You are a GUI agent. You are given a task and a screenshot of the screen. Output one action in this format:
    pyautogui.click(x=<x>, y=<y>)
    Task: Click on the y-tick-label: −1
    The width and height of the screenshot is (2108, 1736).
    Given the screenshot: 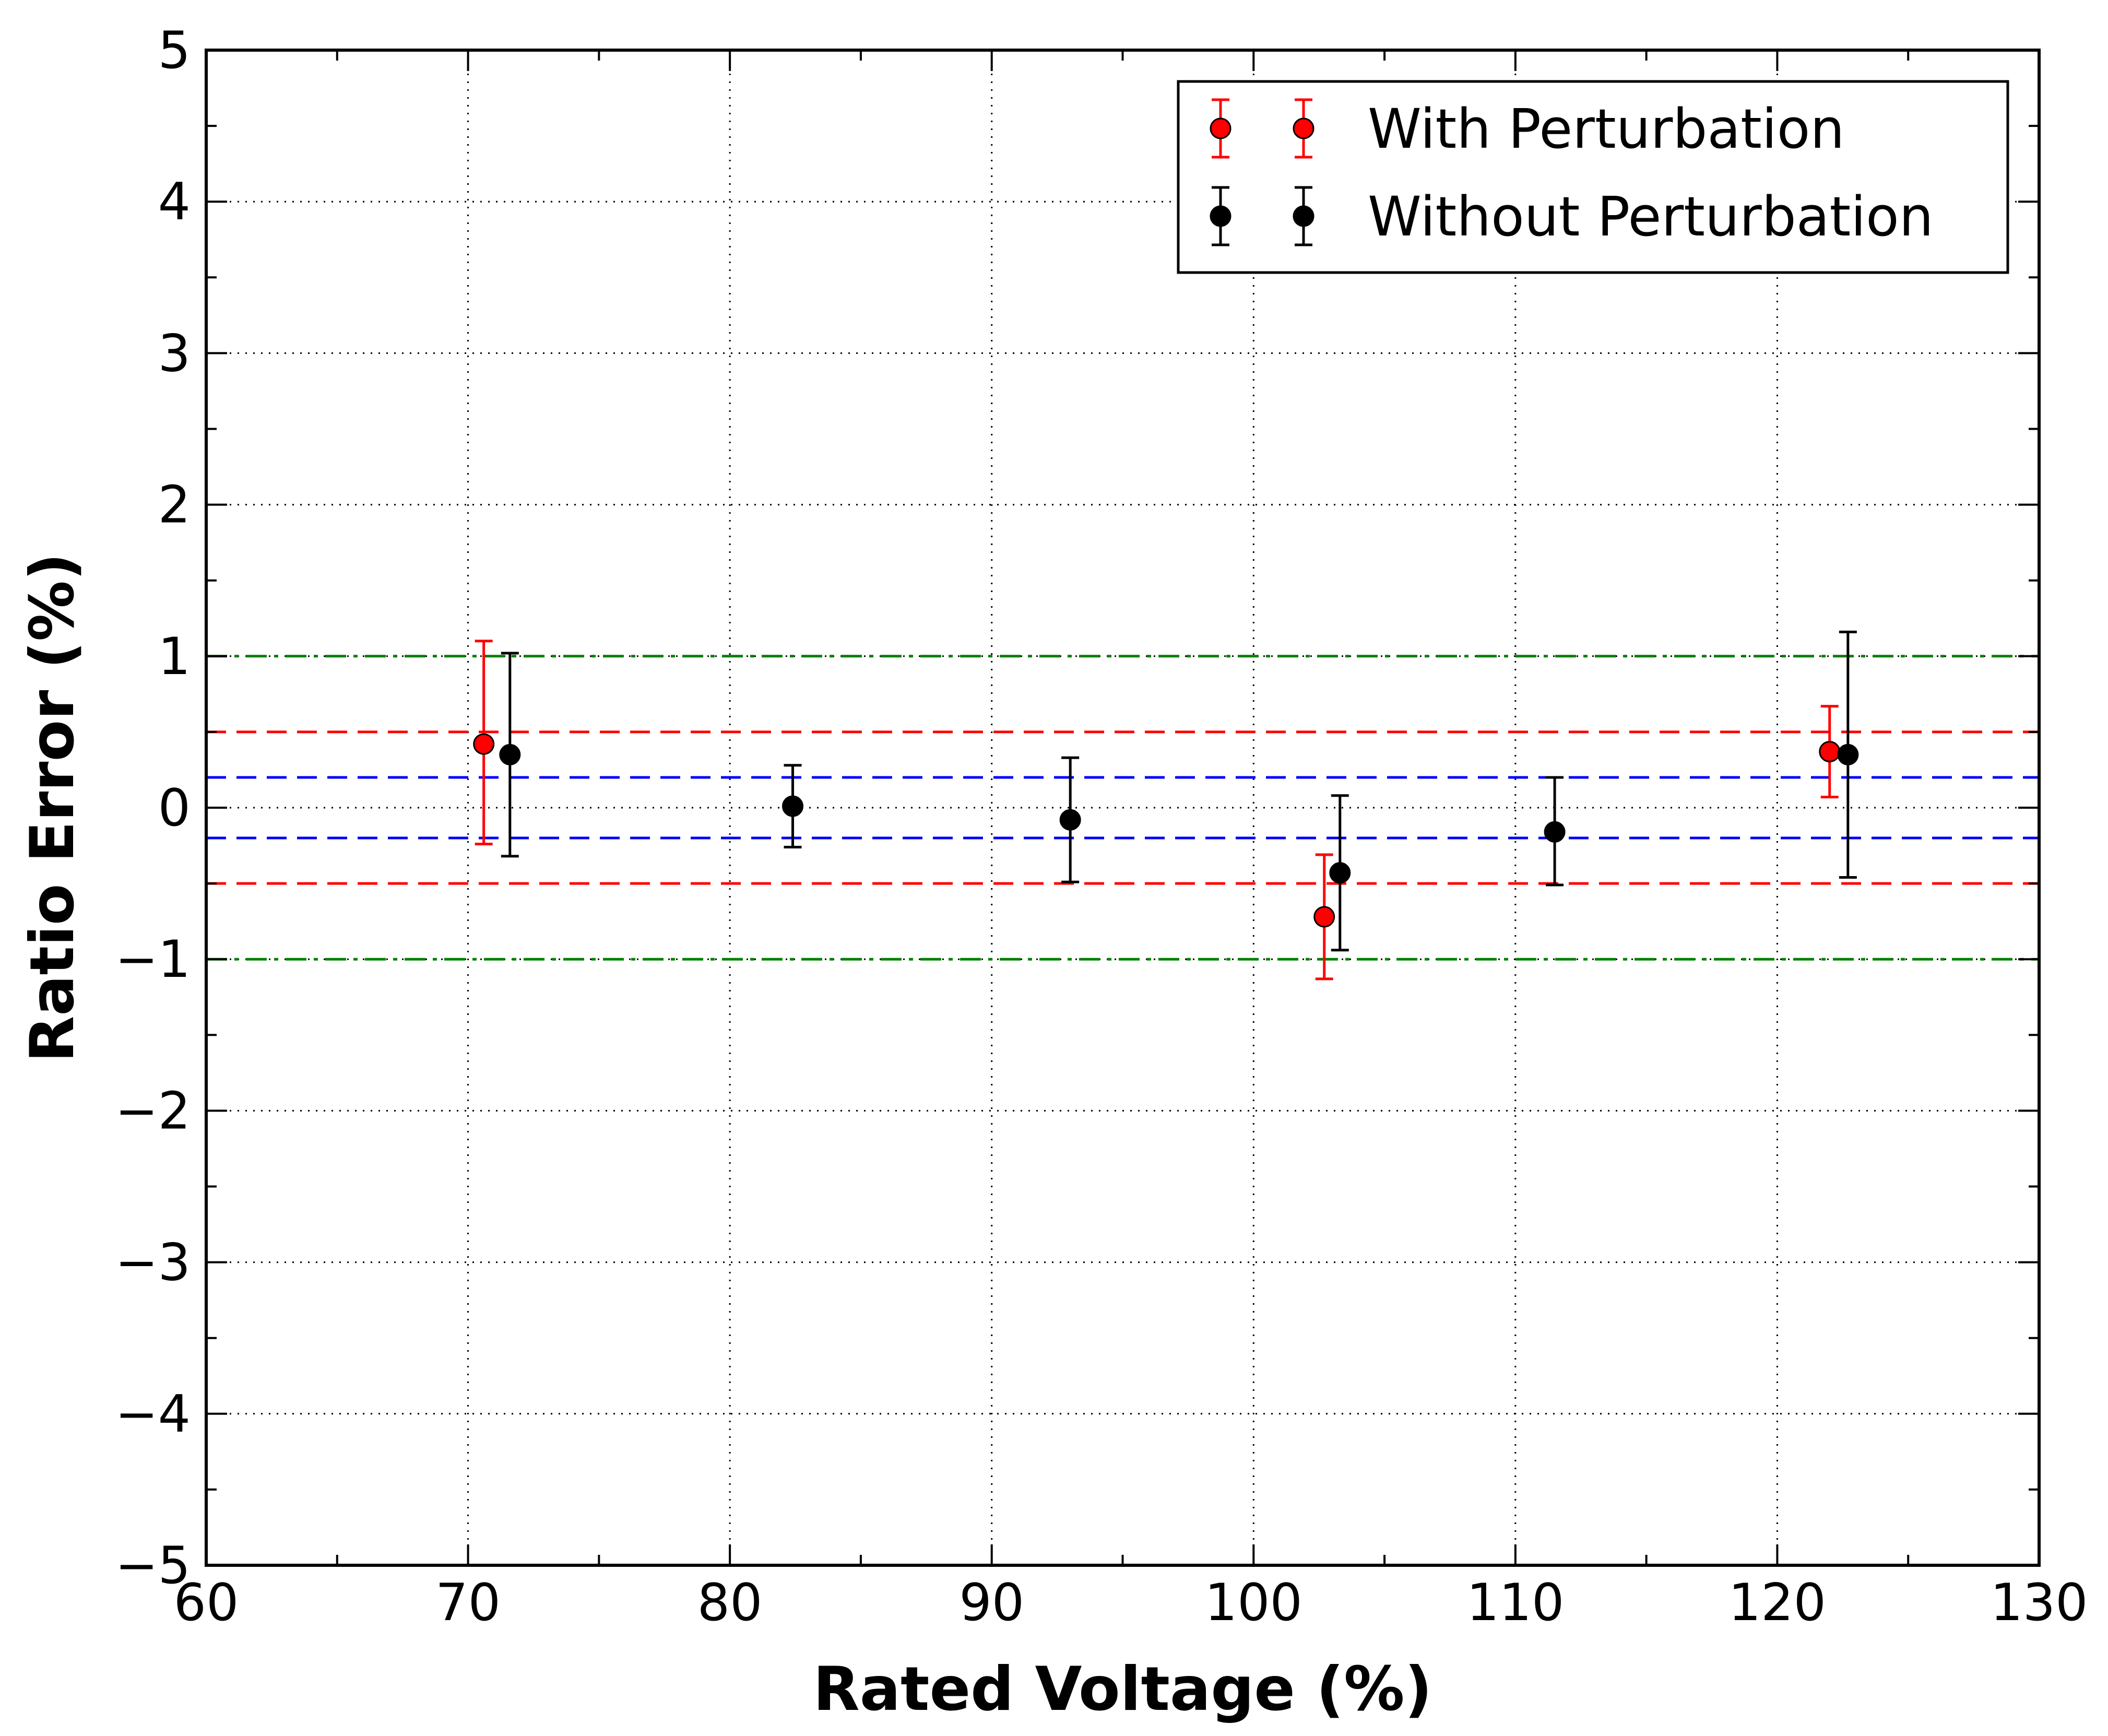 What is the action you would take?
    pyautogui.click(x=153, y=959)
    